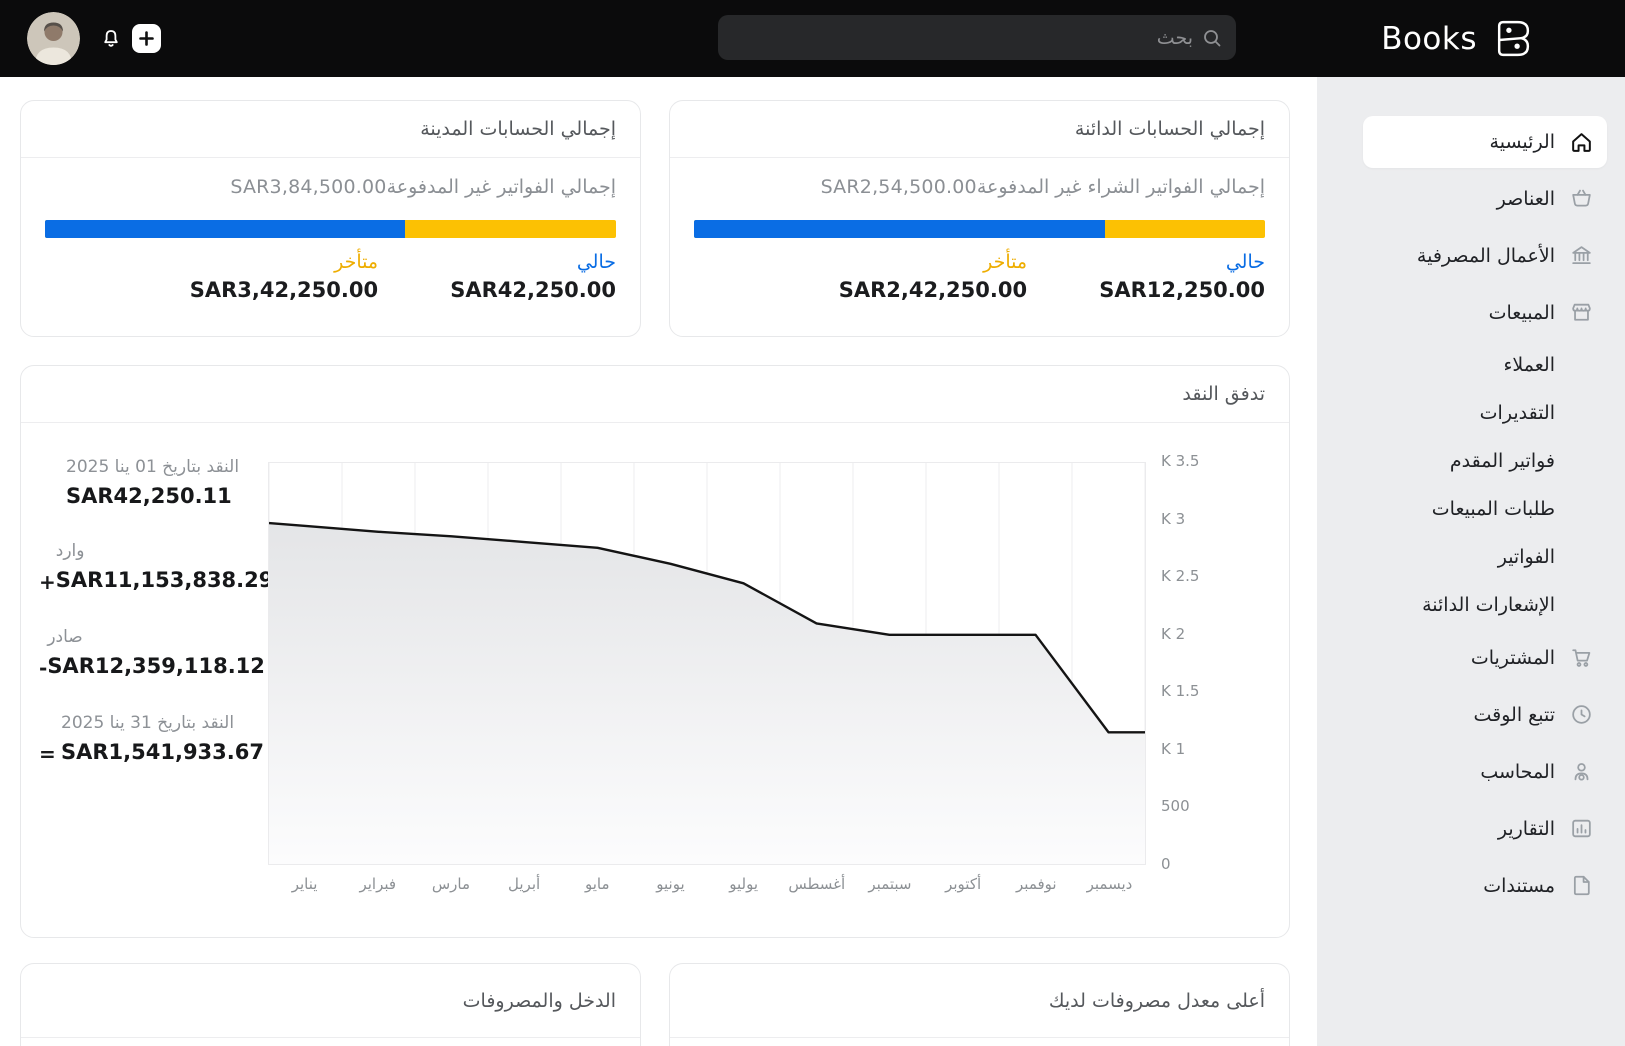  What do you see at coordinates (164, 580) in the screenshot?
I see `incoming-value: SAR11,153,838.29` at bounding box center [164, 580].